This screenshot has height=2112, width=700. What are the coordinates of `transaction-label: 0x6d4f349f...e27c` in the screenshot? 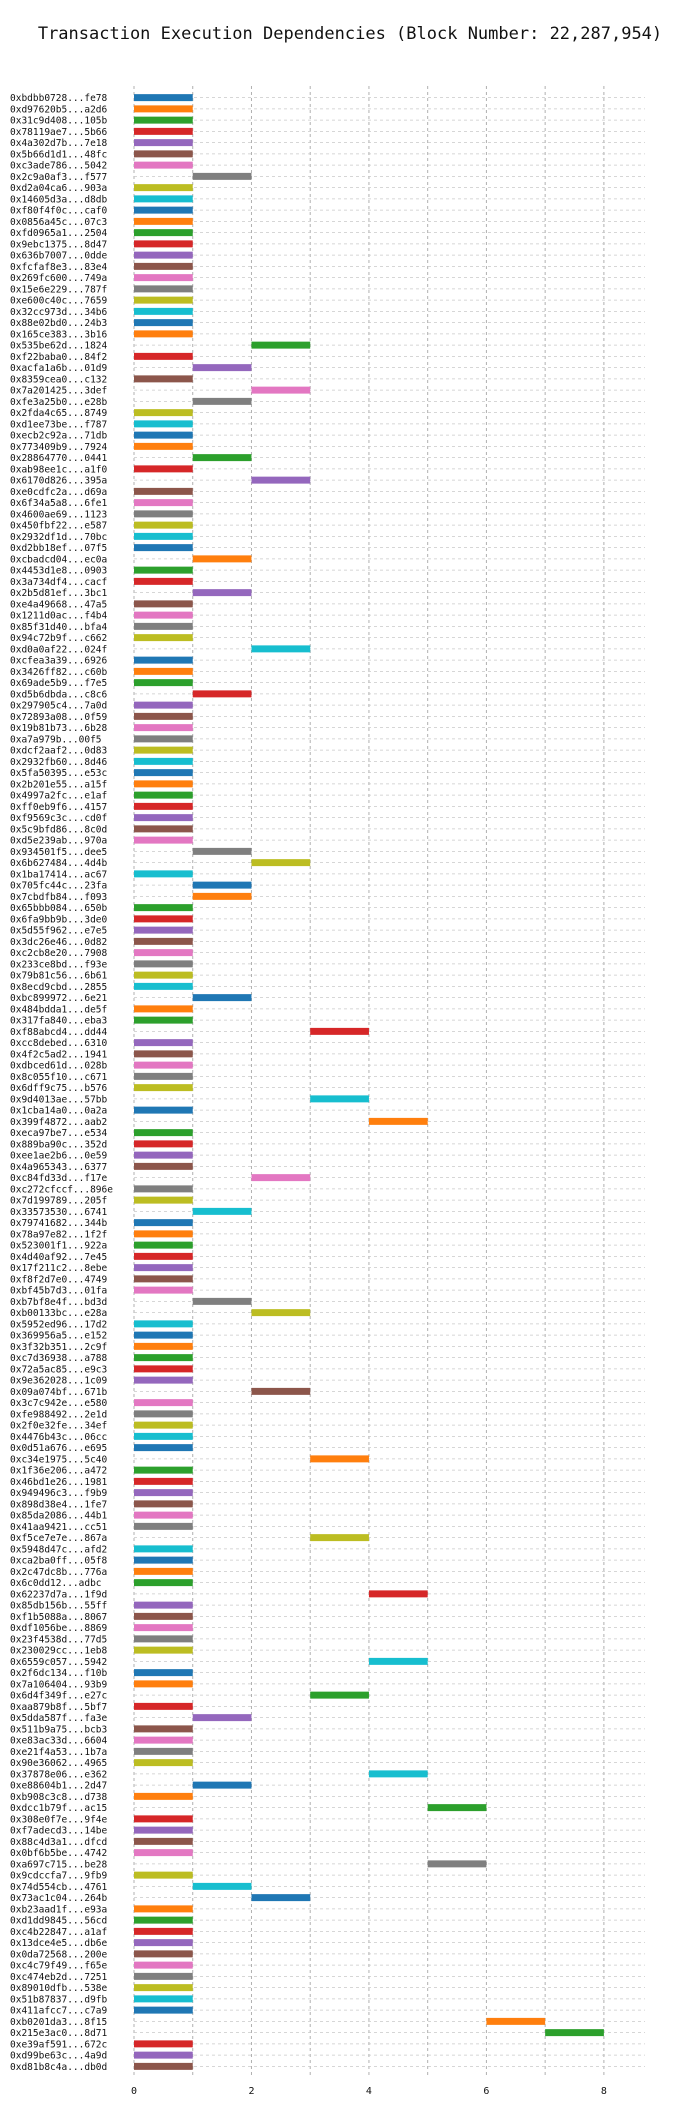 It's located at (58, 1696).